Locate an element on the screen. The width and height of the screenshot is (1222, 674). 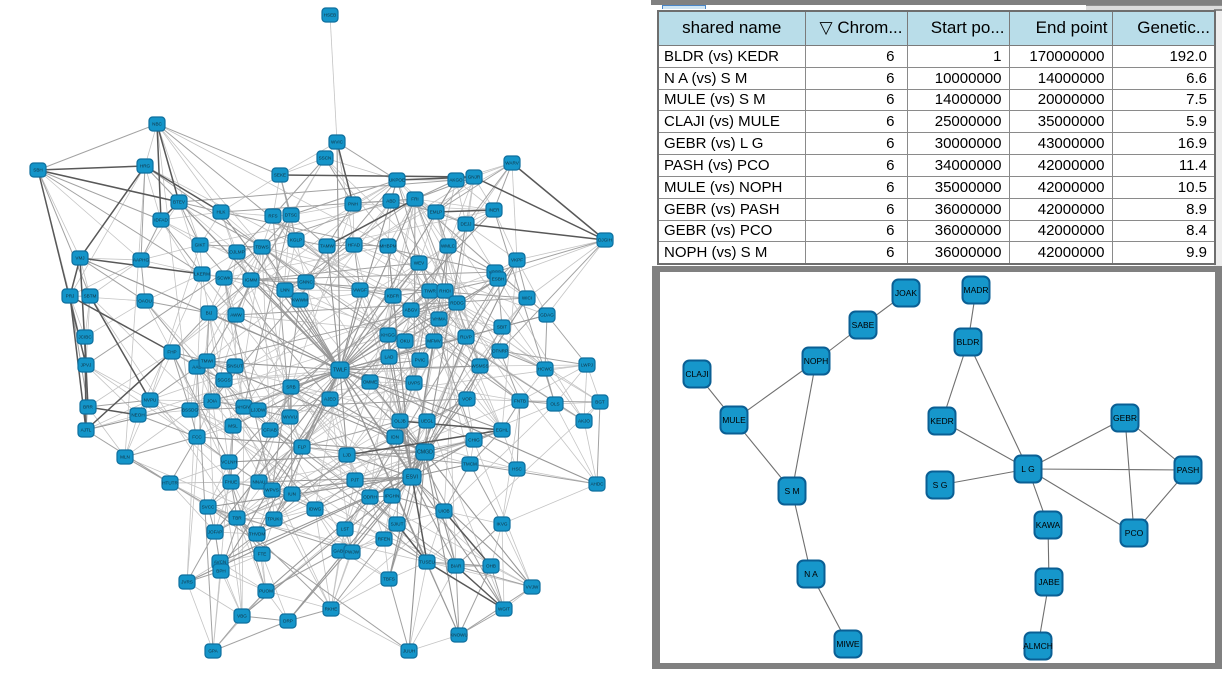
svg-text: JOIA is located at coordinates (212, 401).